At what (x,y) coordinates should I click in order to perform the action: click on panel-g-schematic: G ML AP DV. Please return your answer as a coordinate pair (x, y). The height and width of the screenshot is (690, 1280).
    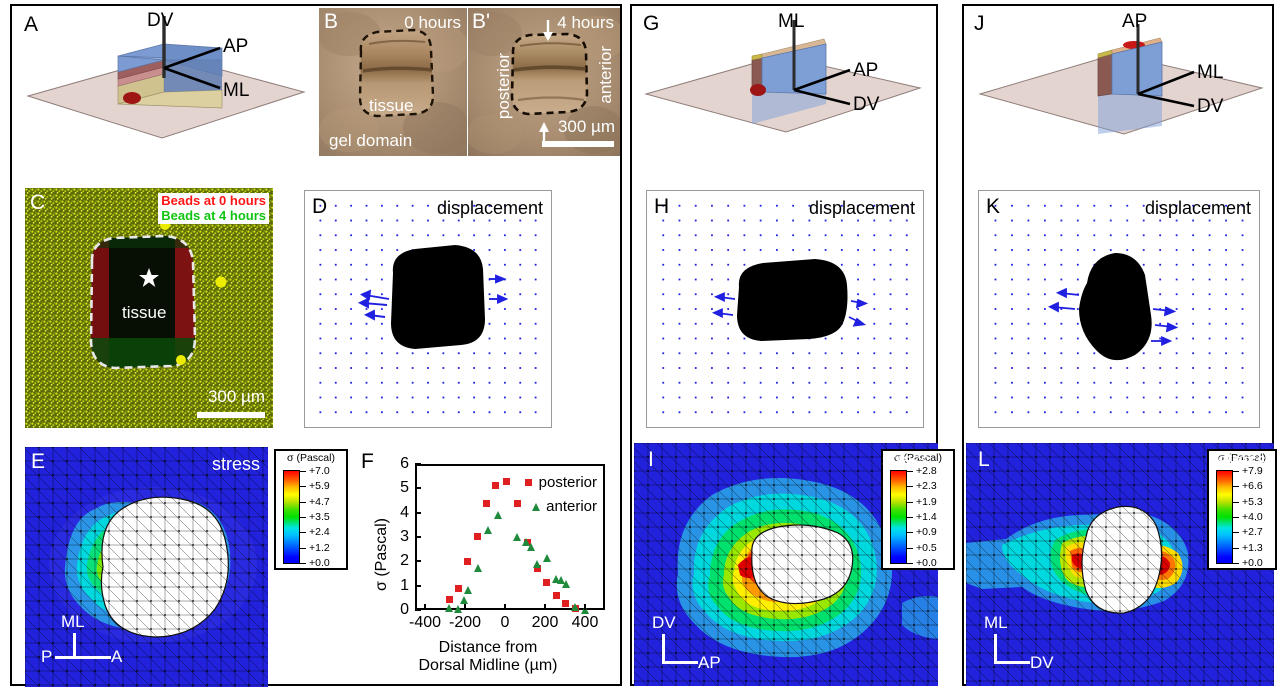
    Looking at the image, I should click on (785, 88).